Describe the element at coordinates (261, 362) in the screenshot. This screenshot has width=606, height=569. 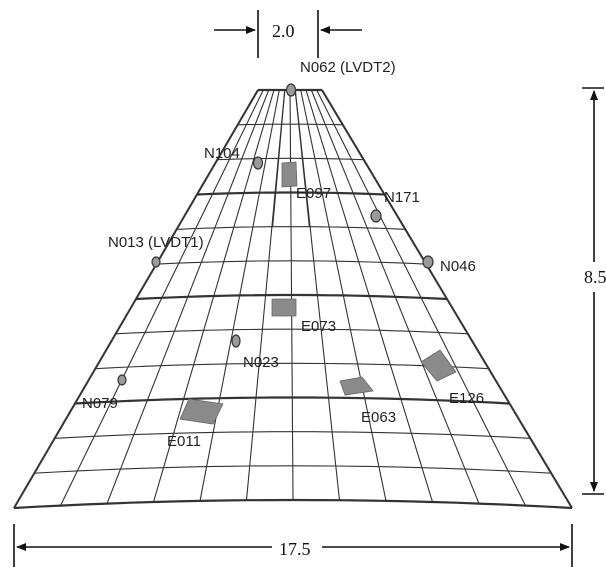
I see `node-n023-label: N023` at that location.